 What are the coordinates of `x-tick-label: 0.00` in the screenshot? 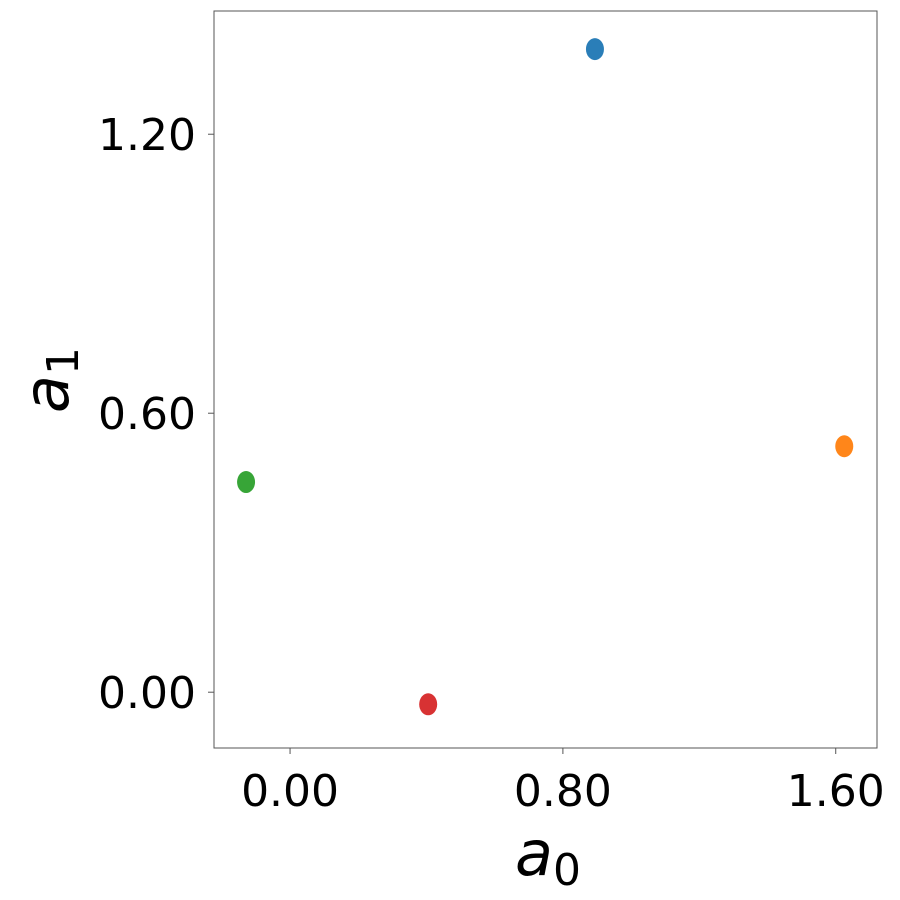 It's located at (290, 791).